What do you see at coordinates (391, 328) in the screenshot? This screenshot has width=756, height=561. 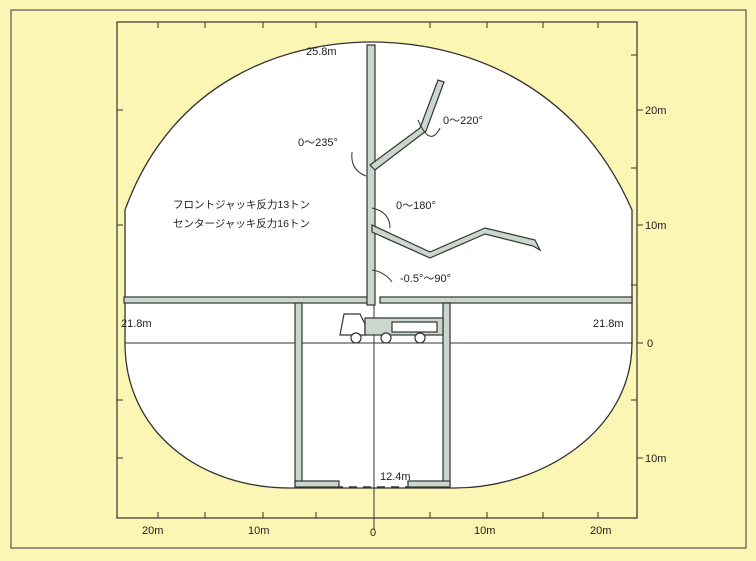 I see `pump-truck` at bounding box center [391, 328].